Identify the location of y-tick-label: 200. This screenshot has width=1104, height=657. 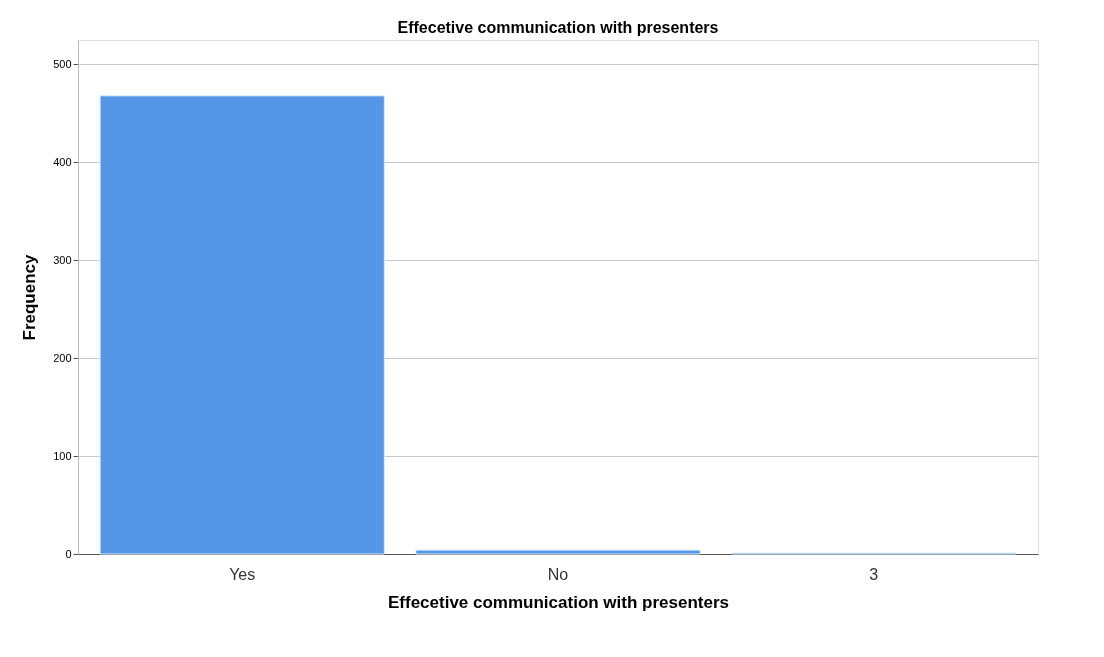
(62, 357).